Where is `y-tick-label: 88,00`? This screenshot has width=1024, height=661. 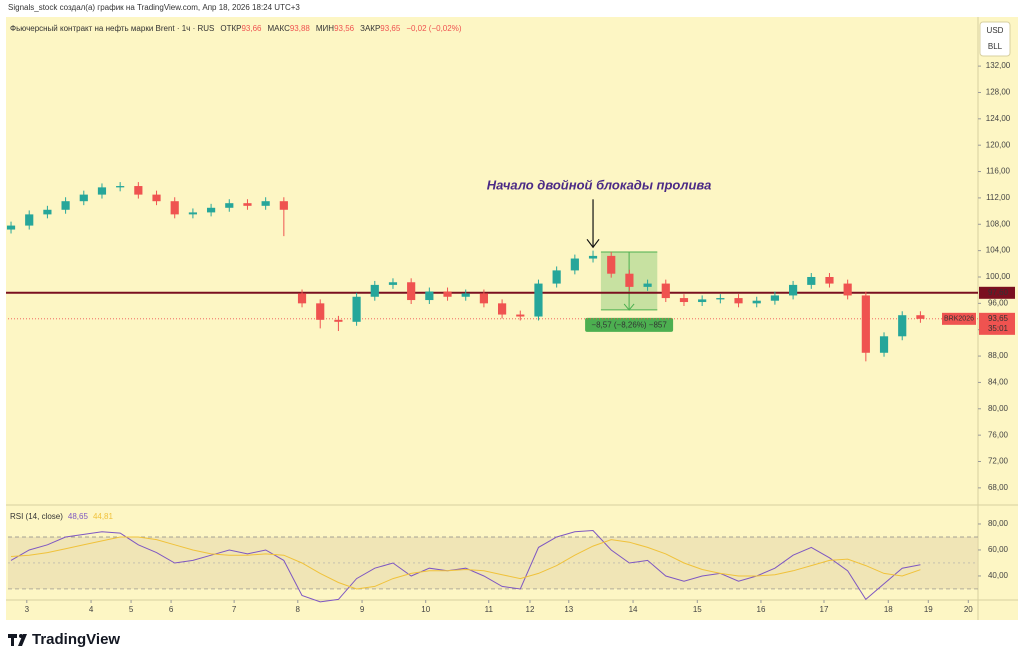 y-tick-label: 88,00 is located at coordinates (998, 355).